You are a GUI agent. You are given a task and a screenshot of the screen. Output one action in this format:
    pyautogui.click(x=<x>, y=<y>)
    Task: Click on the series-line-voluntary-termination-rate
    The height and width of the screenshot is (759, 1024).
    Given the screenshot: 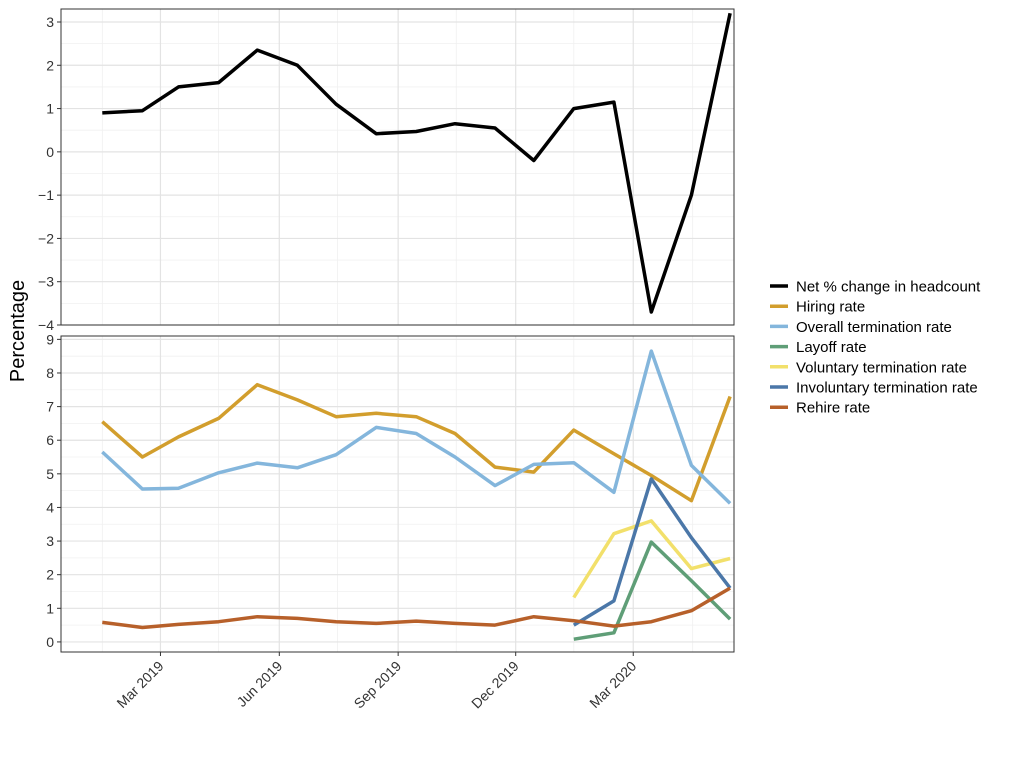 What is the action you would take?
    pyautogui.click(x=651, y=559)
    